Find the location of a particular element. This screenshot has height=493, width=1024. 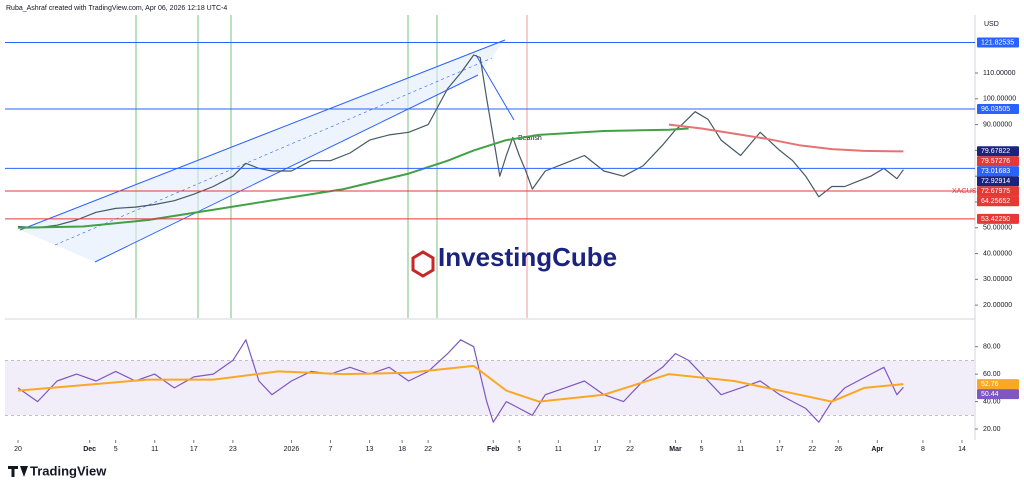

y-tick-label: 100.00000 is located at coordinates (999, 99).